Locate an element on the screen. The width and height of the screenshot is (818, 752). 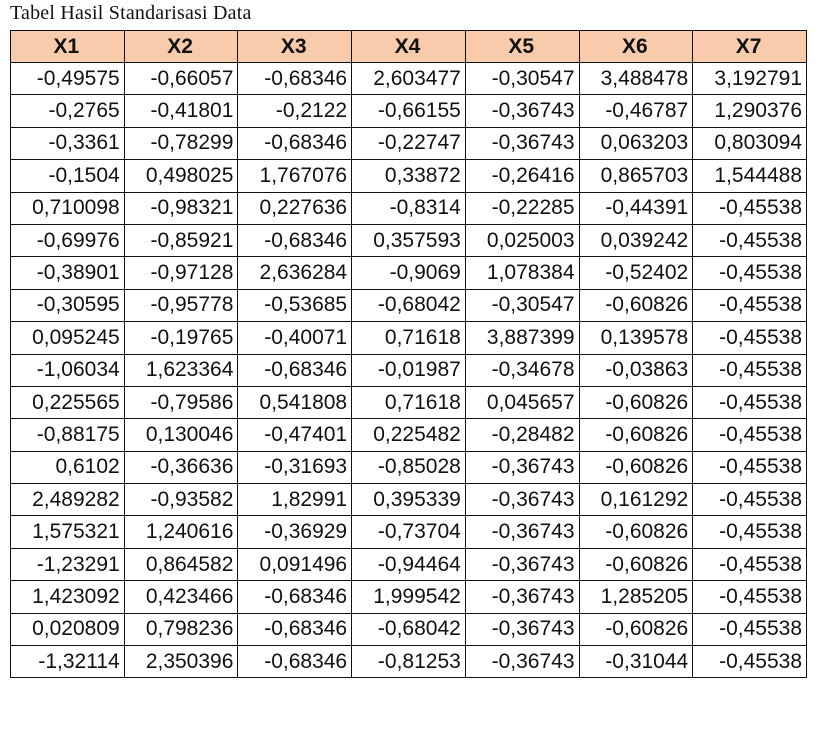
table-cell: -0,19765 is located at coordinates (181, 338).